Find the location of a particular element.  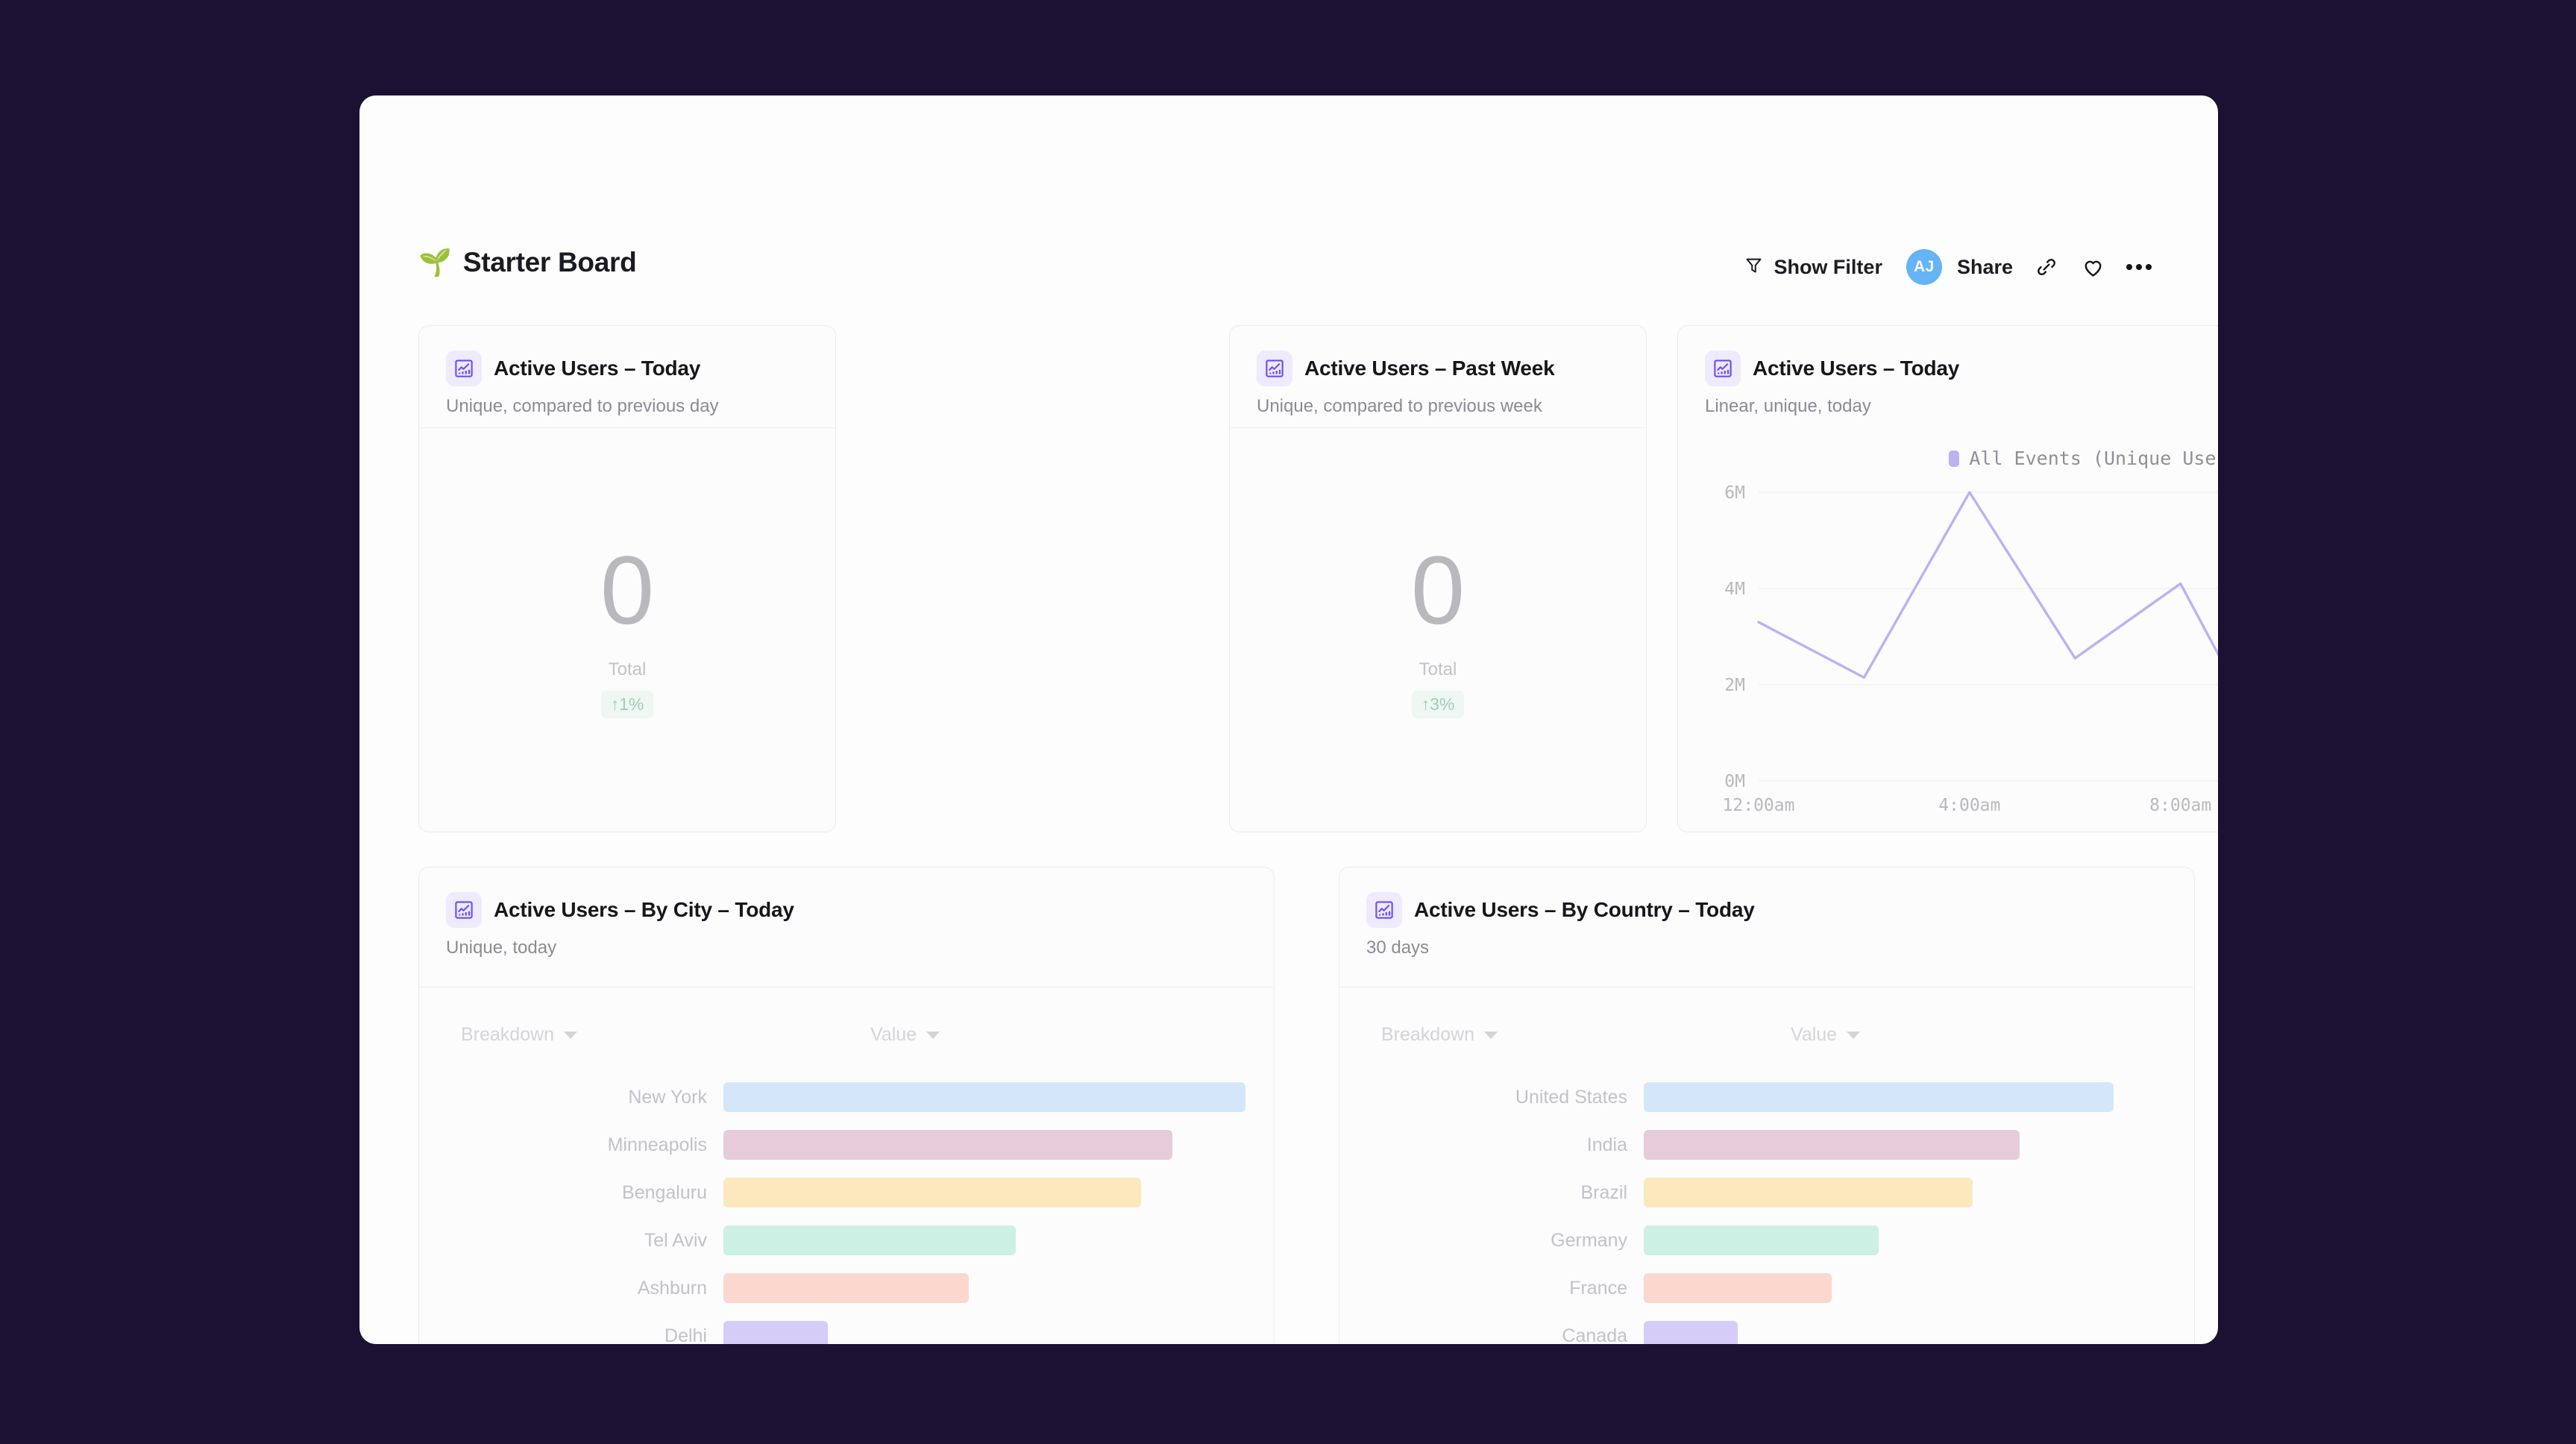

avatar: AJ is located at coordinates (1924, 267).